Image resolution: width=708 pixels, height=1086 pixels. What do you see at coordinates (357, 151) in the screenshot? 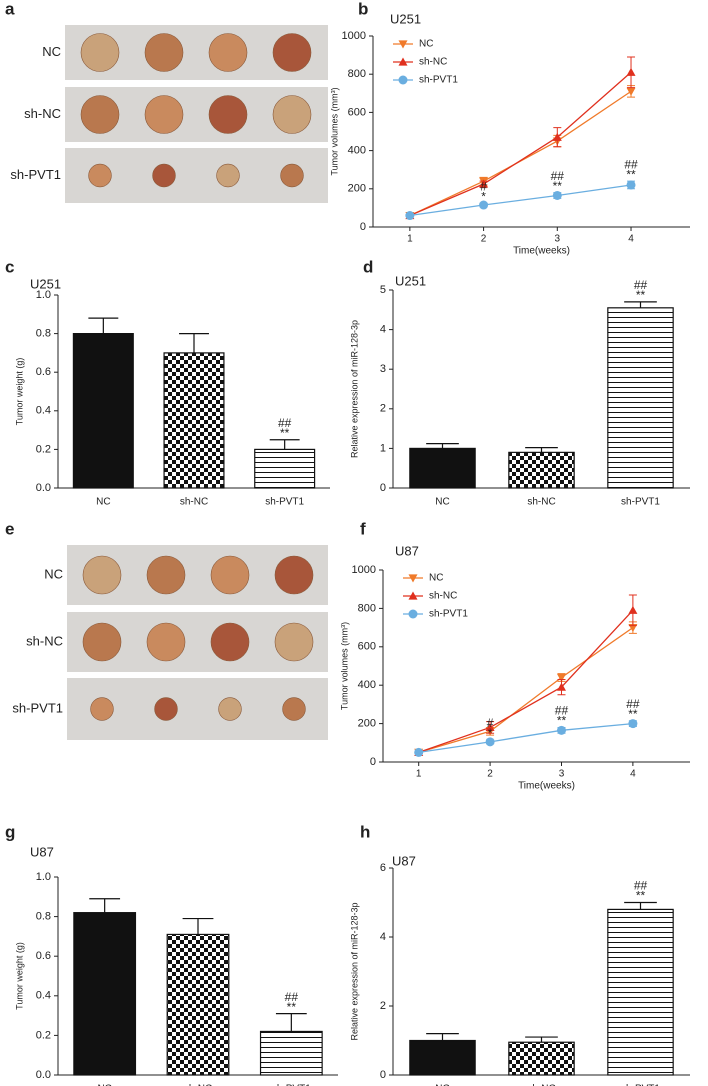
I see `y-tick-label: 400` at bounding box center [357, 151].